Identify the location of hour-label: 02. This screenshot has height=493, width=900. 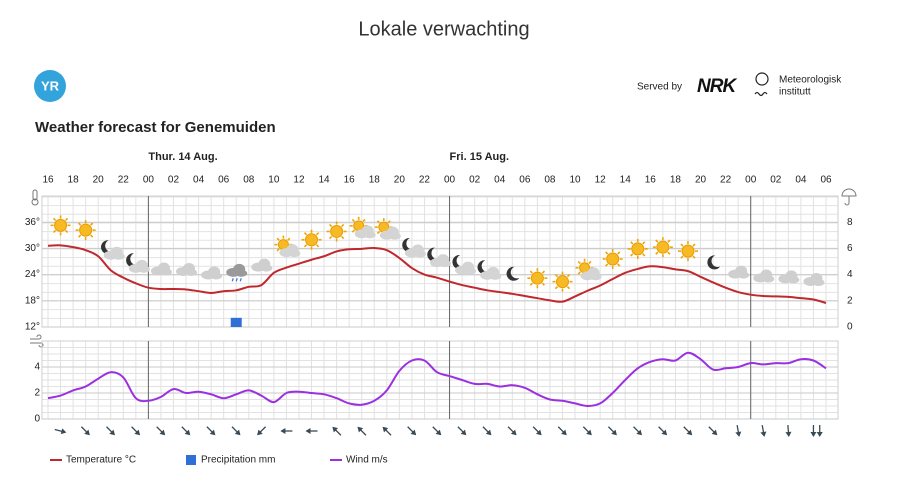
(475, 180).